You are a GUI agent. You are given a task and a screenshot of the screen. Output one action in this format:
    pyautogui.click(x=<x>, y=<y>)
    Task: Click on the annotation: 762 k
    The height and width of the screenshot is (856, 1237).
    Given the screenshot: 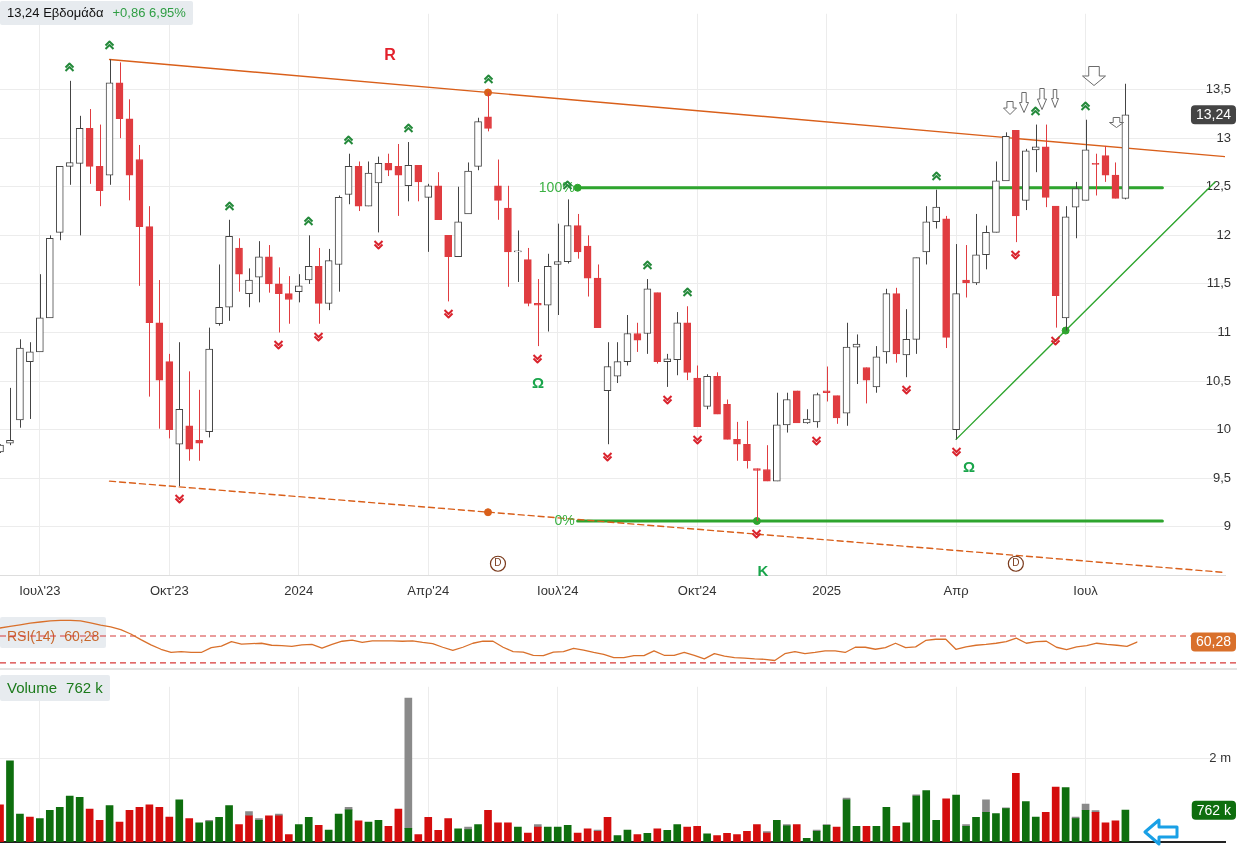 What is the action you would take?
    pyautogui.click(x=1214, y=809)
    